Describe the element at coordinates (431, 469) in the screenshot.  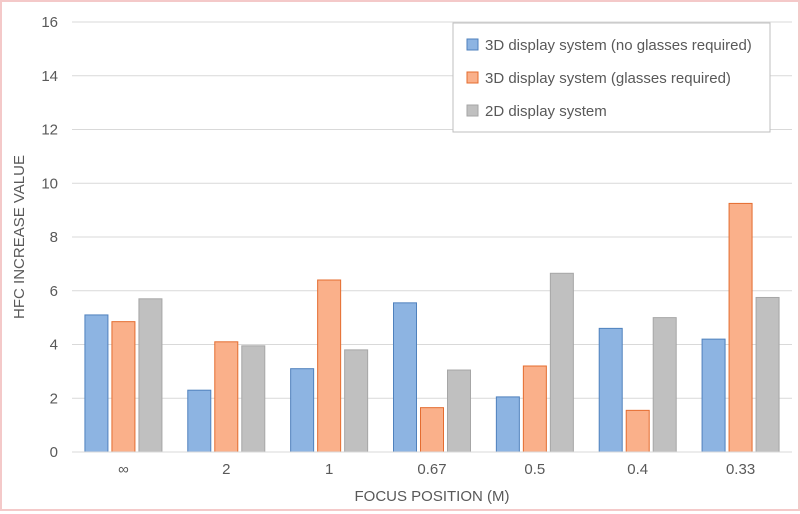
I see `x-tick-label: 0.67` at that location.